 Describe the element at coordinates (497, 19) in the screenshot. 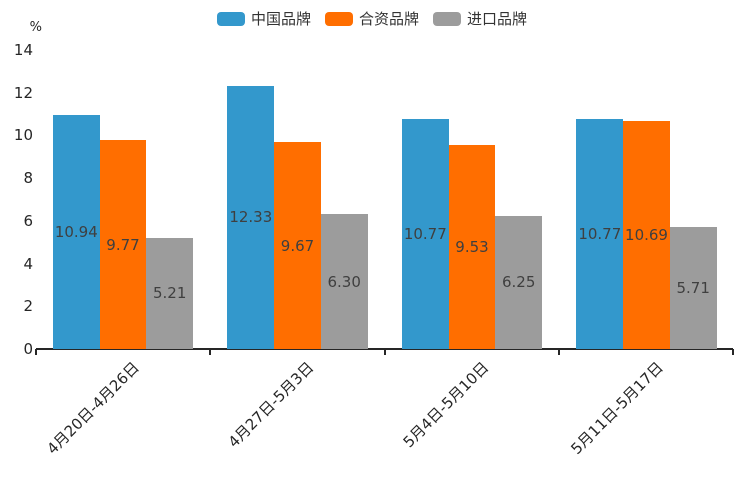

I see `legend-label: 进口品牌` at that location.